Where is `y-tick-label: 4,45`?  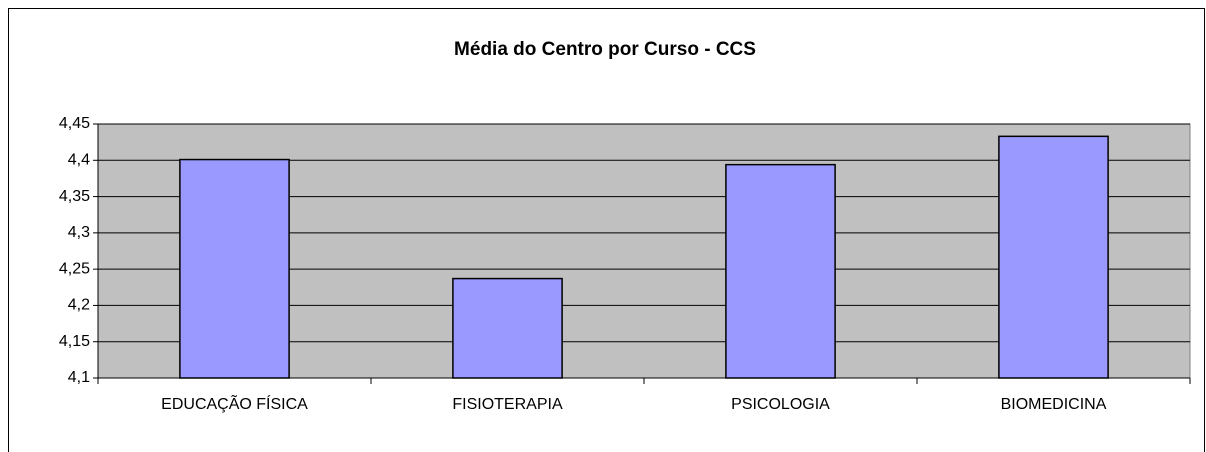
y-tick-label: 4,45 is located at coordinates (74, 123).